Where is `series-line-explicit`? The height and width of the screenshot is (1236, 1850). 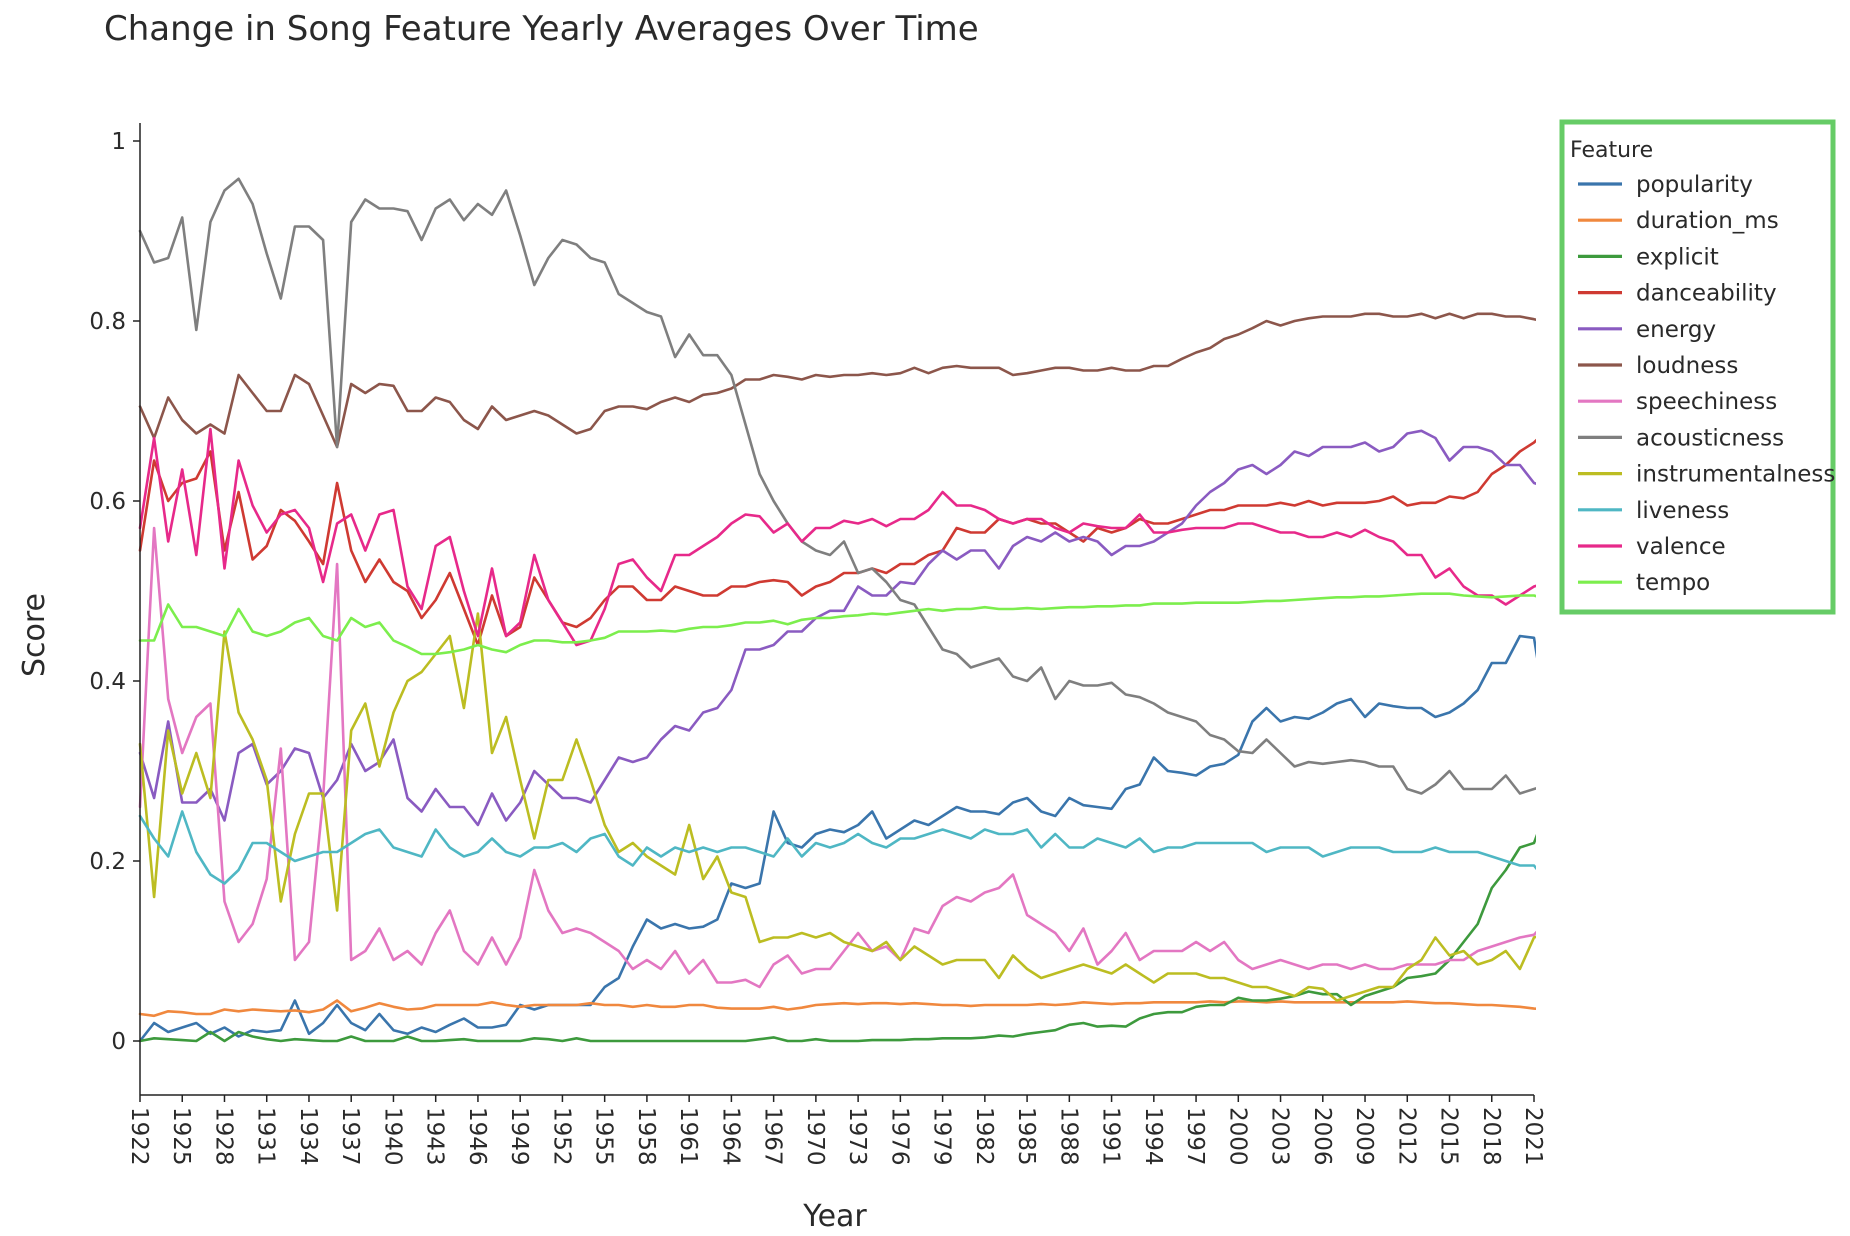
series-line-explicit is located at coordinates (837, 938).